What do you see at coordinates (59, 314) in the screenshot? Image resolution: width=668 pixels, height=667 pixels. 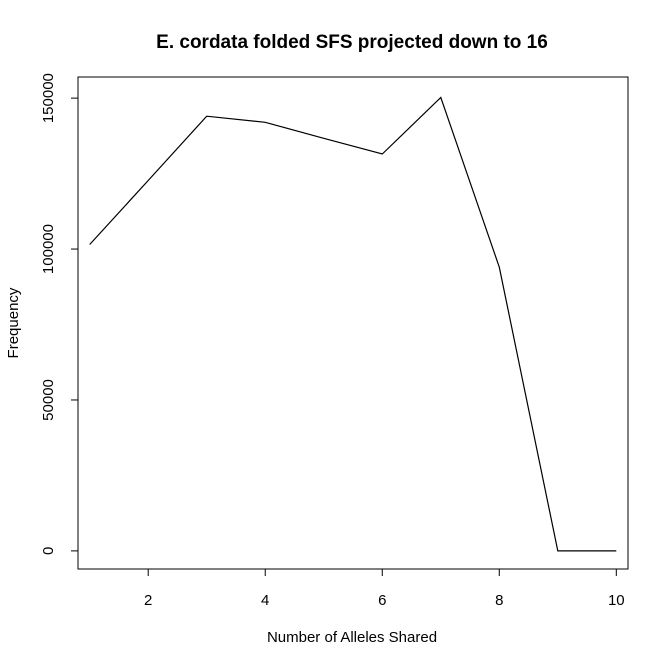 I see `y-axis: 0 50000 100000 150000` at bounding box center [59, 314].